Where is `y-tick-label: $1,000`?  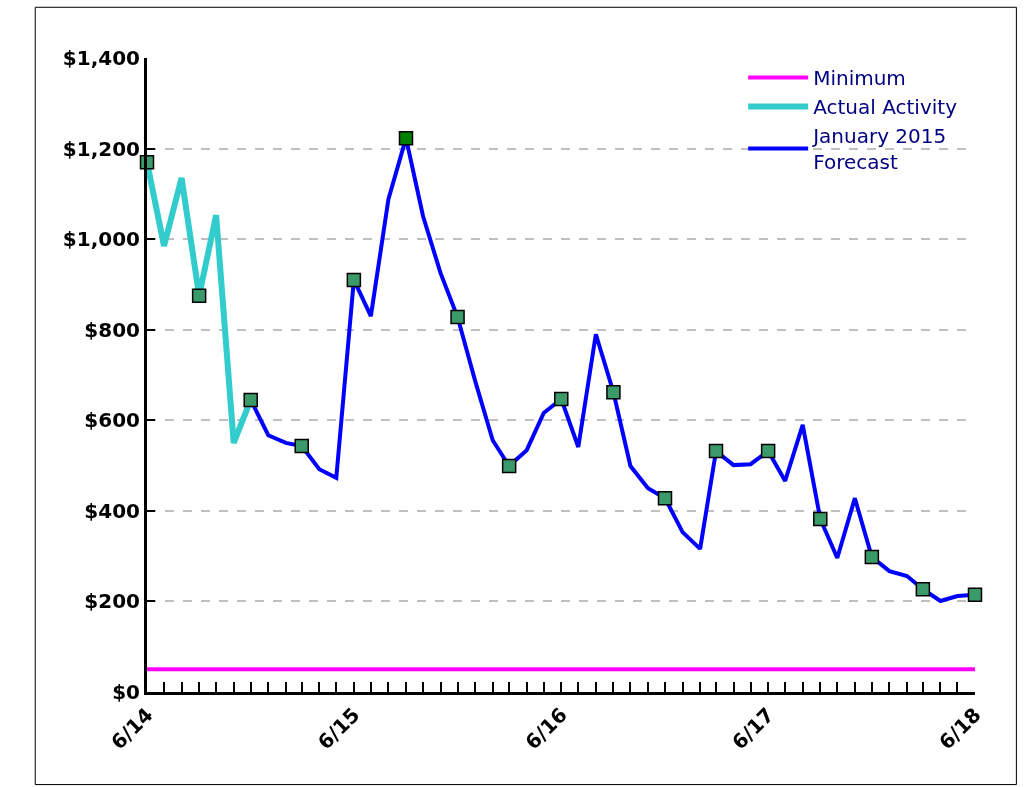 y-tick-label: $1,000 is located at coordinates (101, 239).